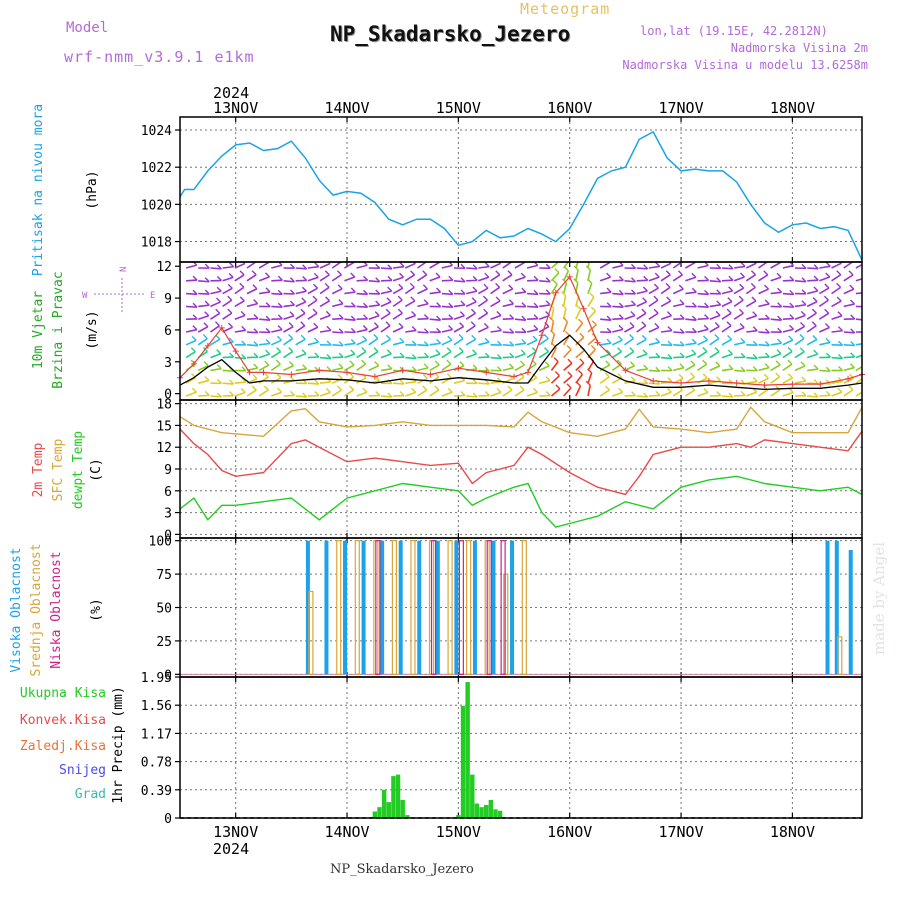  Describe the element at coordinates (521, 422) in the screenshot. I see `sfc-temp-line` at that location.